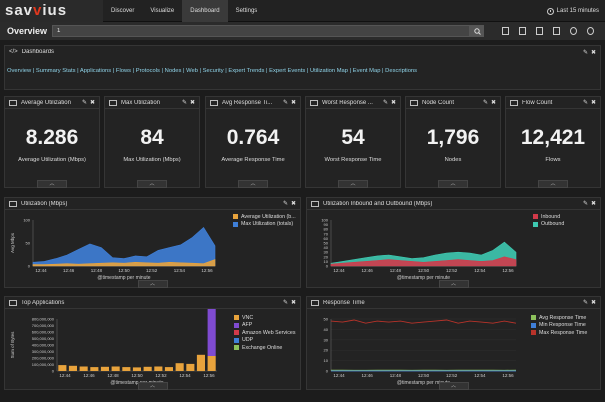 This screenshot has height=402, width=605. Describe the element at coordinates (266, 326) in the screenshot. I see `legend-item: AFP` at that location.